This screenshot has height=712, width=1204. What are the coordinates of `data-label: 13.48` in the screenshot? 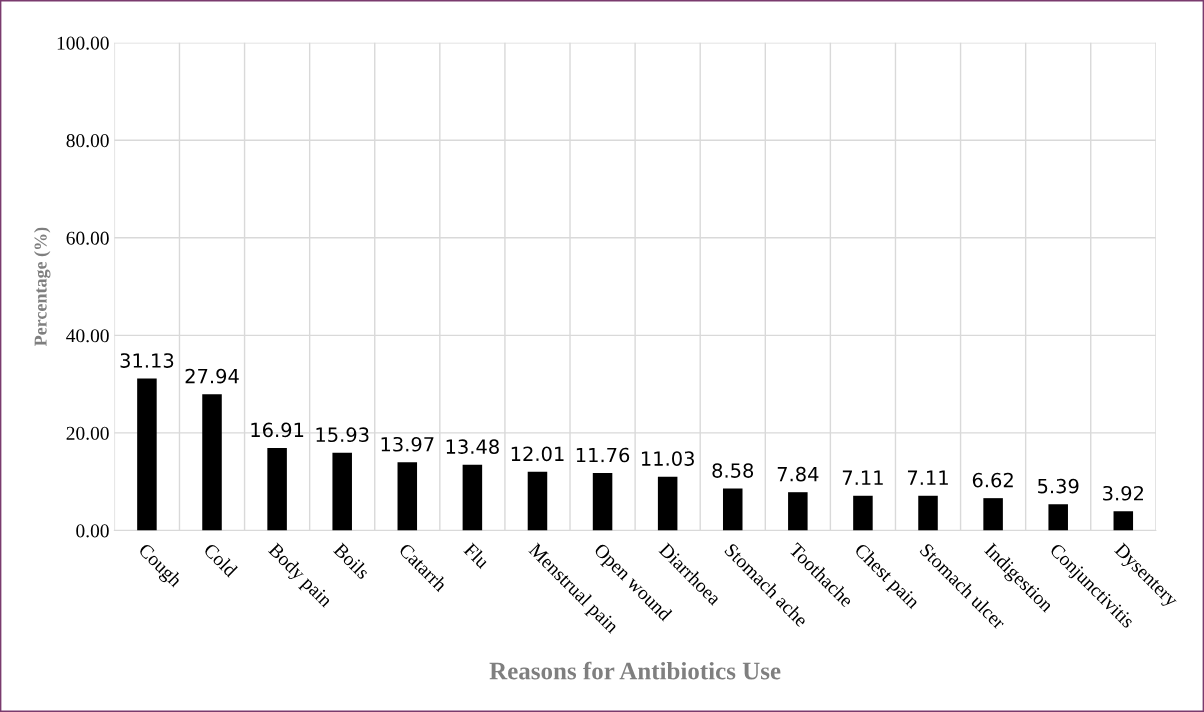 It's located at (472, 446).